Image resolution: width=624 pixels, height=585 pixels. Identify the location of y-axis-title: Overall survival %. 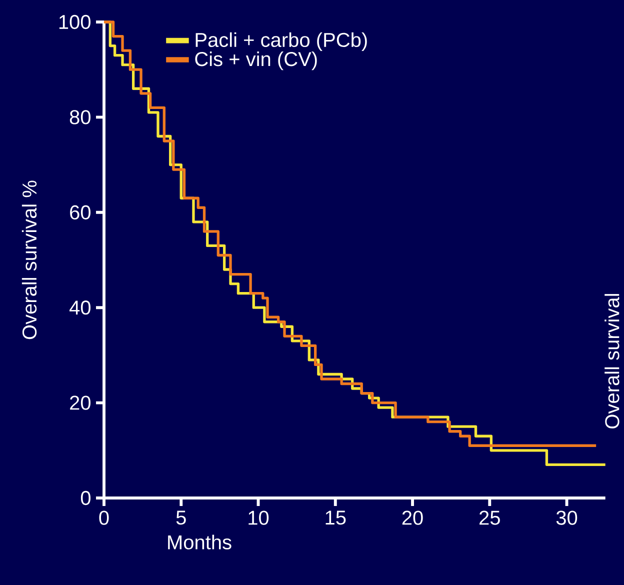
(29, 260).